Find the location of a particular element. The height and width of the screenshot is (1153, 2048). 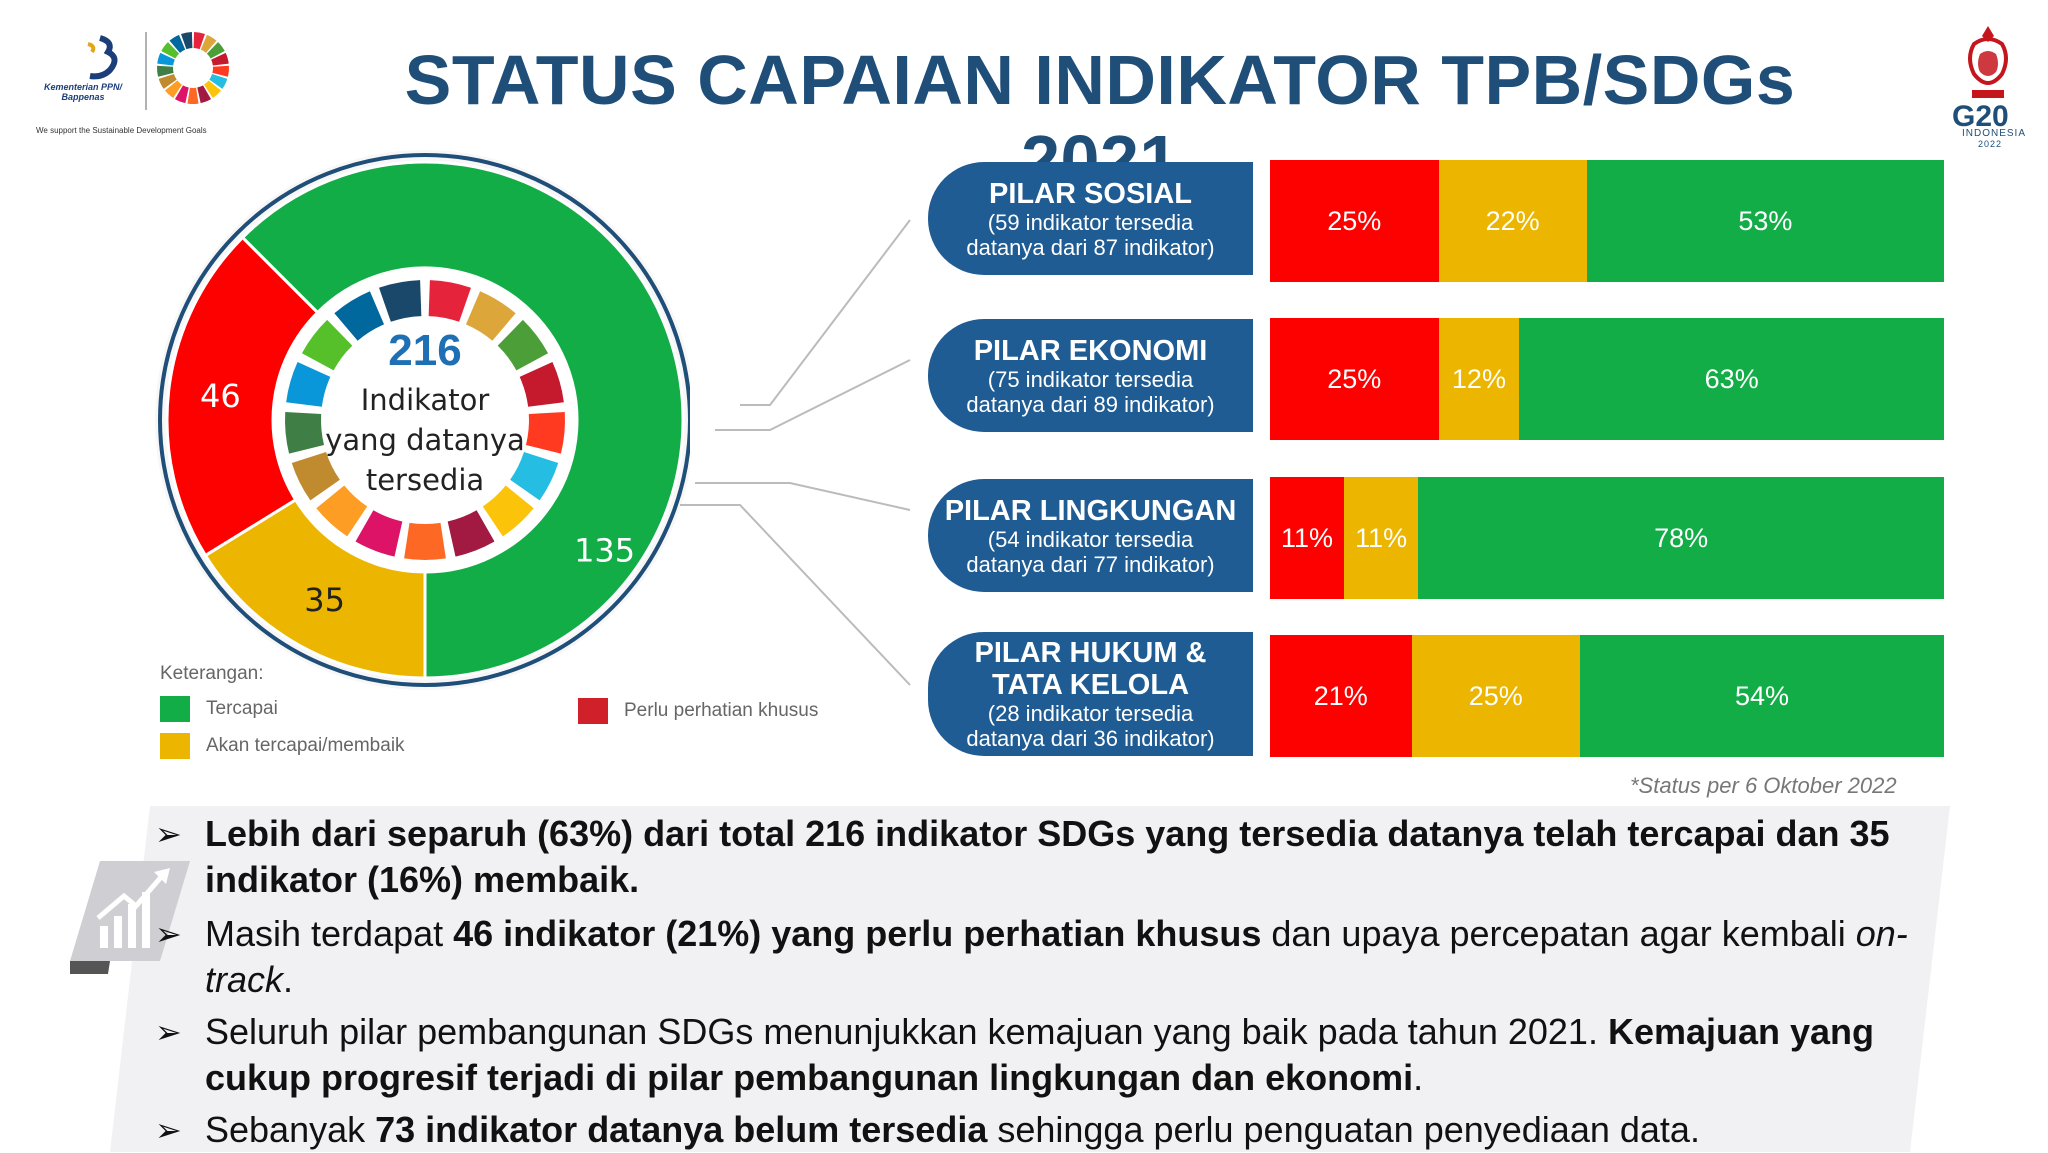

g20-logo-subtext: INDONESIA is located at coordinates (1994, 133).